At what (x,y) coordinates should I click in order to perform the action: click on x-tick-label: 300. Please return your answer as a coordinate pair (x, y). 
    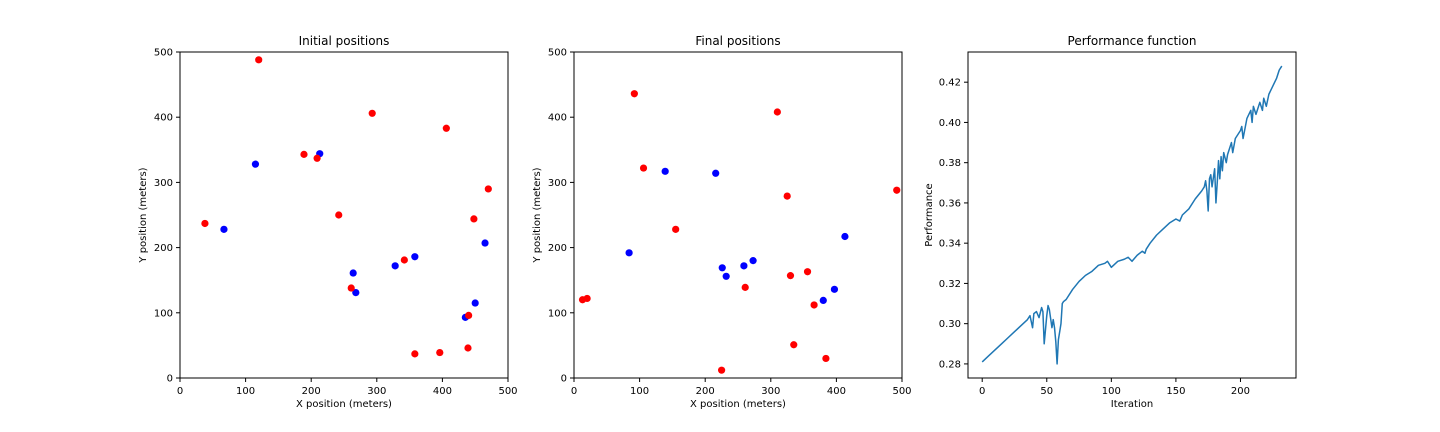
    Looking at the image, I should click on (770, 391).